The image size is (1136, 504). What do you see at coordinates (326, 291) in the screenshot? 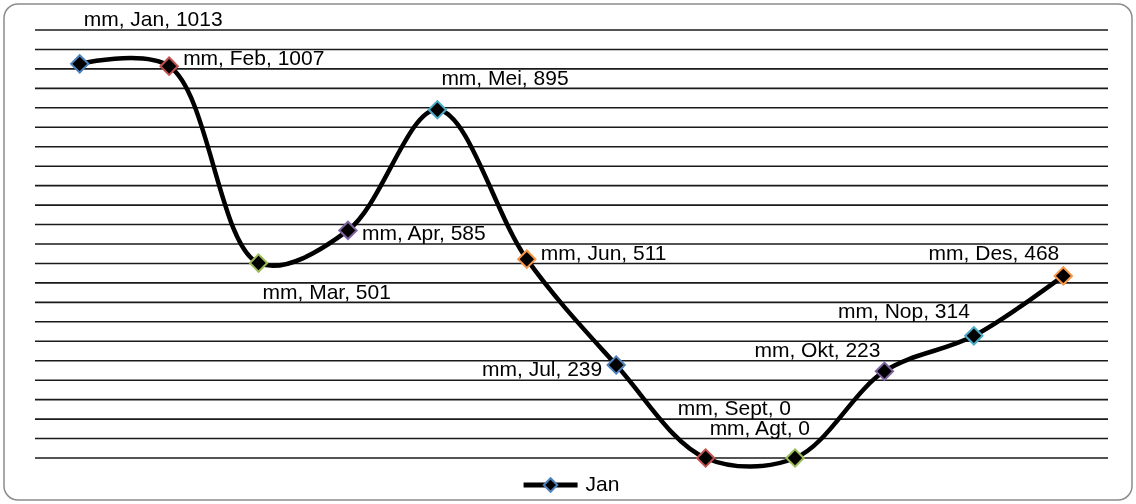
I see `data-label: mm, Mar, 501` at bounding box center [326, 291].